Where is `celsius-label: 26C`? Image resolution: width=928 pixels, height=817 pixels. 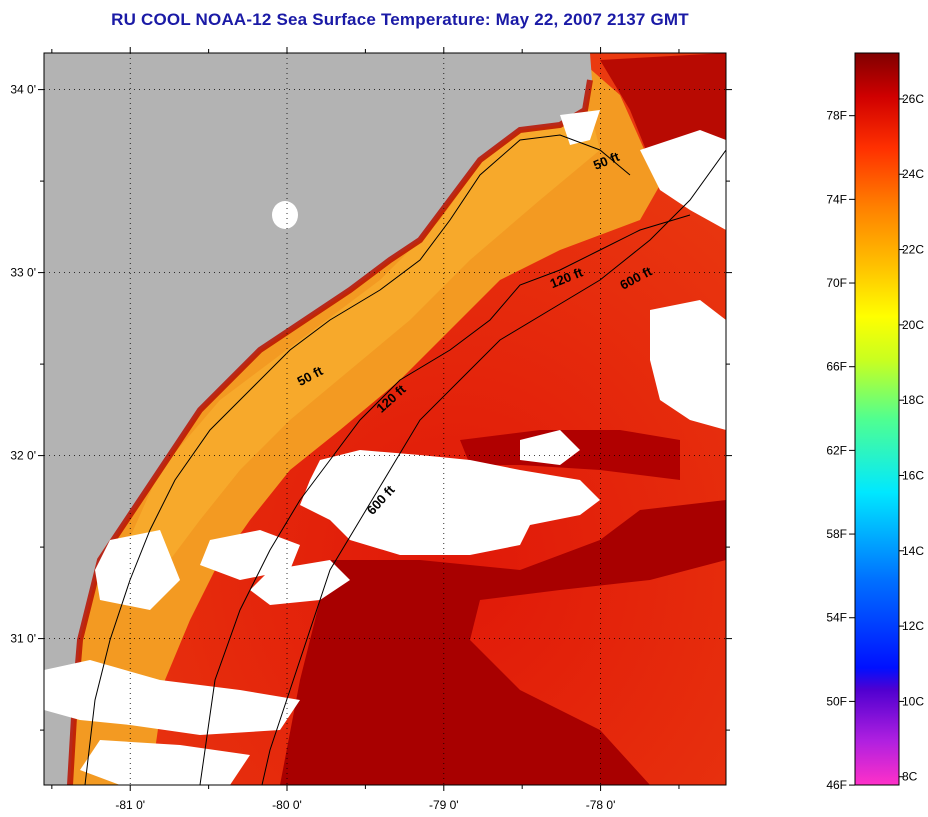 celsius-label: 26C is located at coordinates (913, 99).